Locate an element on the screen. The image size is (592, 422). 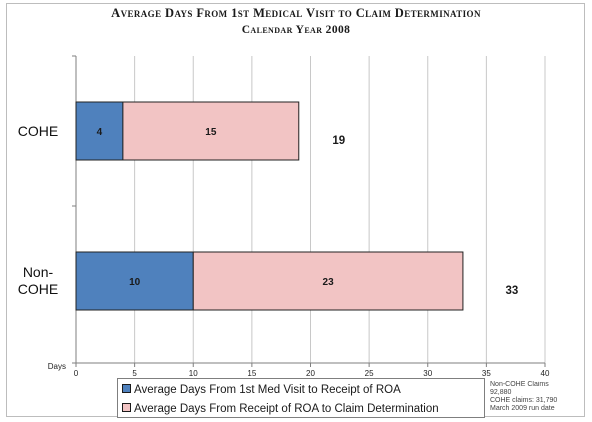
total-label-COHE: 19 is located at coordinates (338, 141).